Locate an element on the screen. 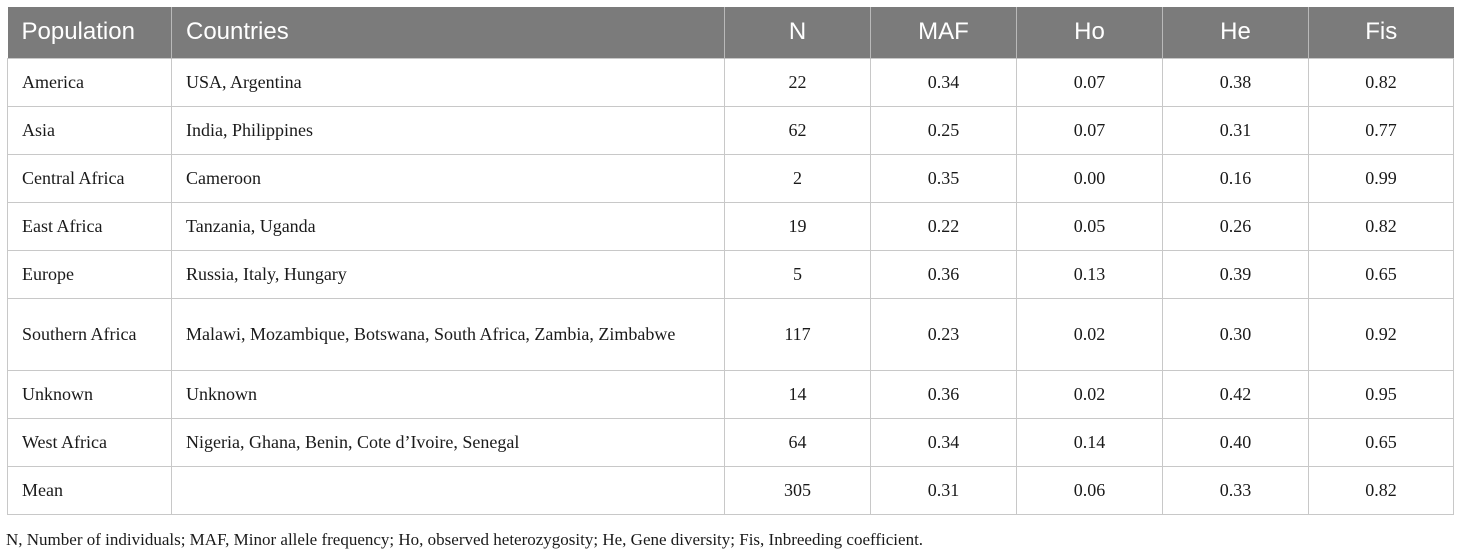 This screenshot has height=558, width=1460. cell-n: 62 is located at coordinates (797, 130).